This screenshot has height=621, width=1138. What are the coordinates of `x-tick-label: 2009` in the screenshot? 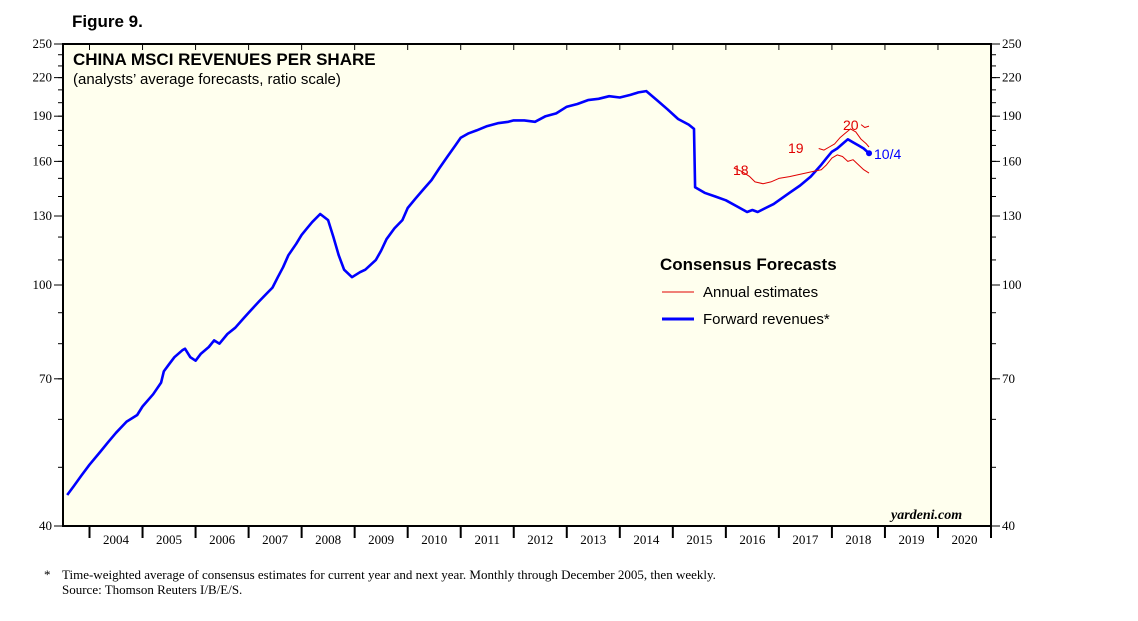 It's located at (381, 539).